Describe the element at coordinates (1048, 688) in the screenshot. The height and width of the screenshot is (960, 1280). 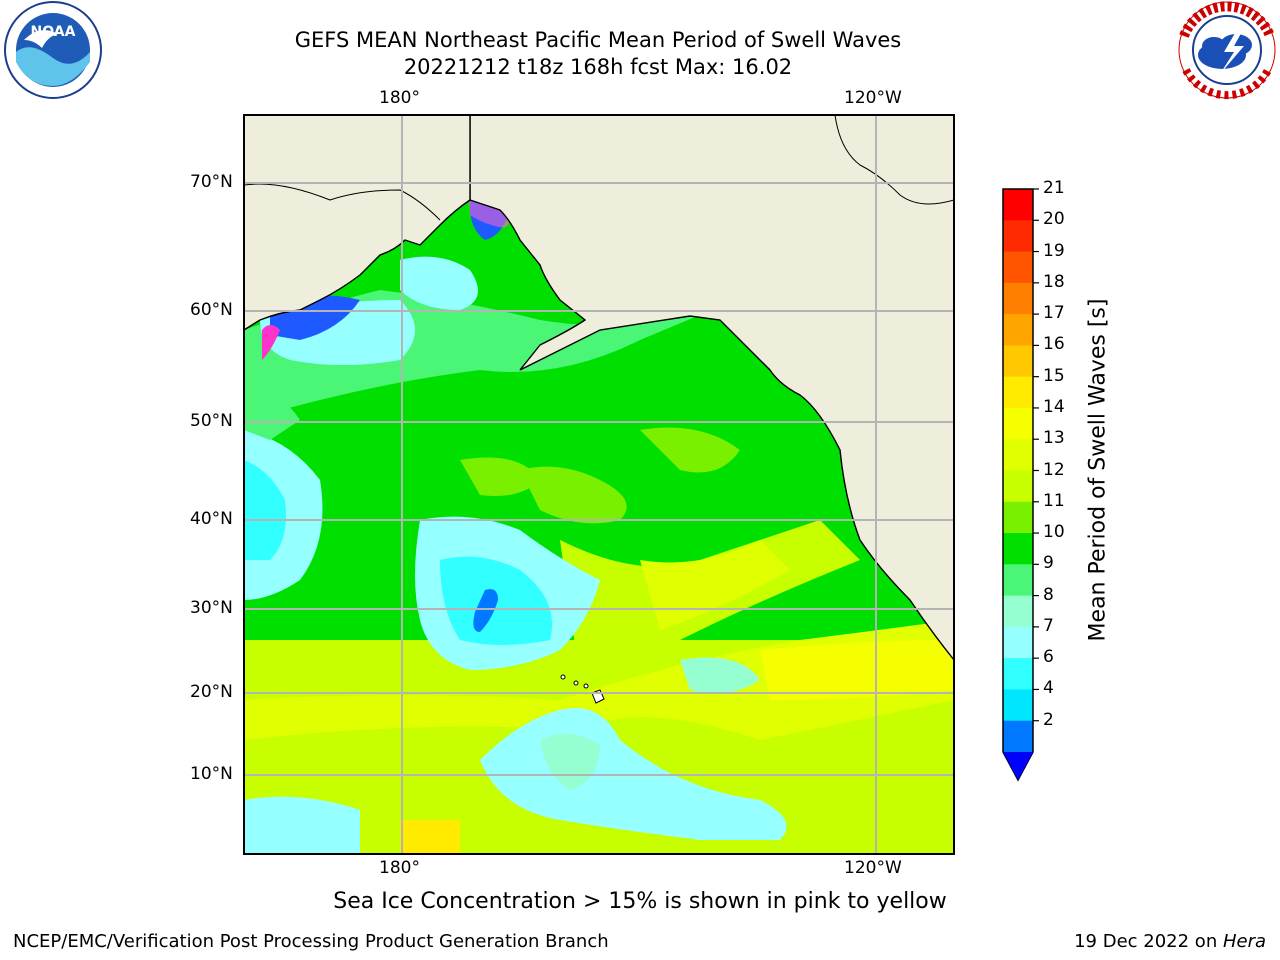
I see `colorbar-tick-label: 4` at that location.